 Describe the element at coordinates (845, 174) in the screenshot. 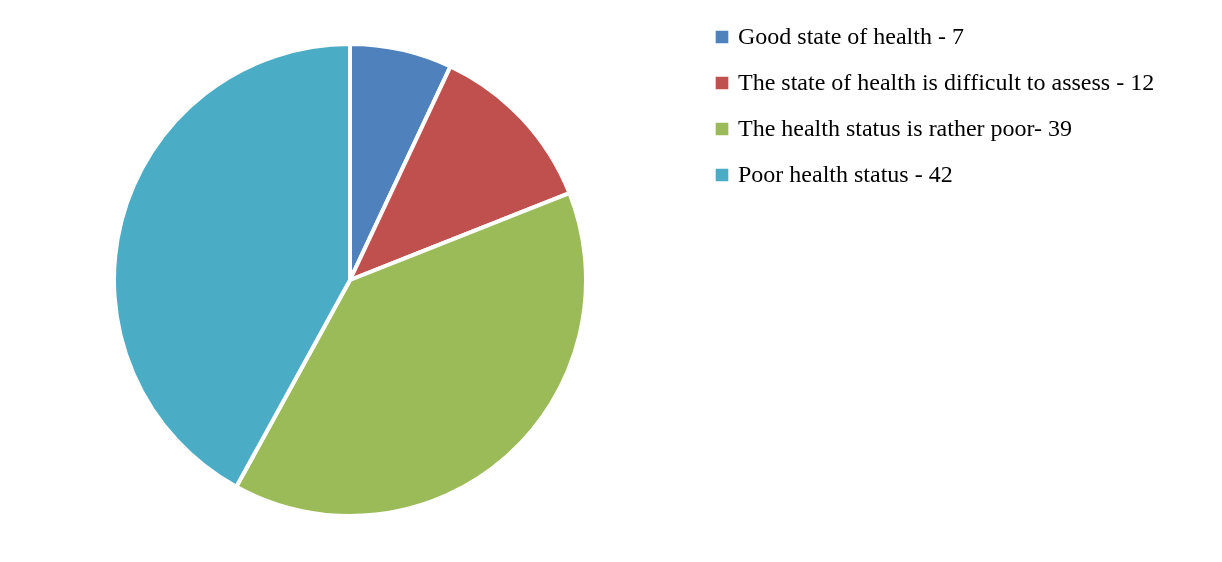

I see `legend-label: Poor health status - 42` at that location.